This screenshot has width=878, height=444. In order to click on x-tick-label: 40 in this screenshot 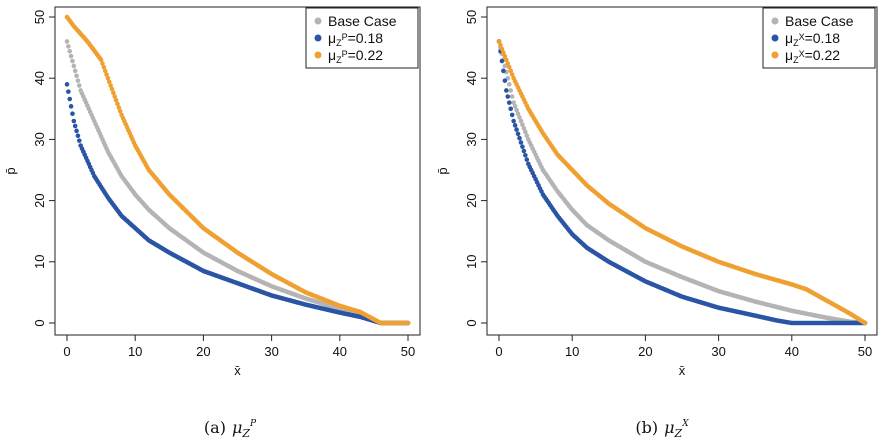, I will do `click(792, 351)`.